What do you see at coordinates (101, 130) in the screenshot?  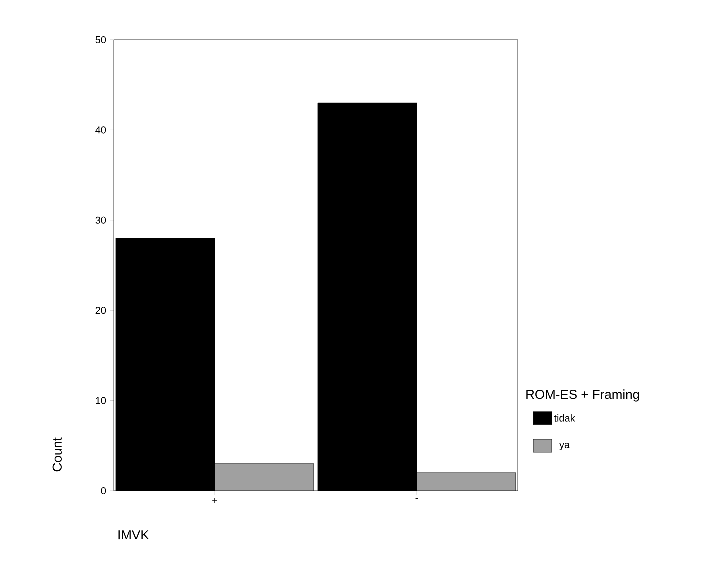 I see `y-tick-label: 40` at bounding box center [101, 130].